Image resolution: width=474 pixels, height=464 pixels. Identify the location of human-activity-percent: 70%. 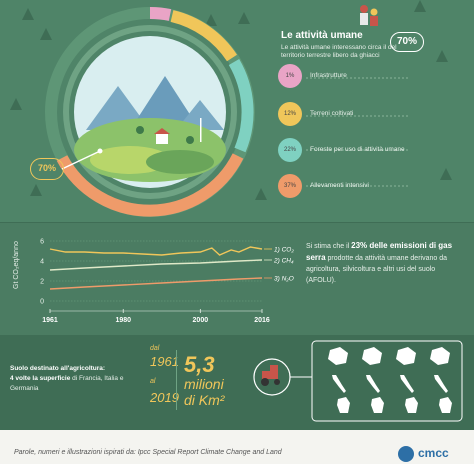
(407, 42).